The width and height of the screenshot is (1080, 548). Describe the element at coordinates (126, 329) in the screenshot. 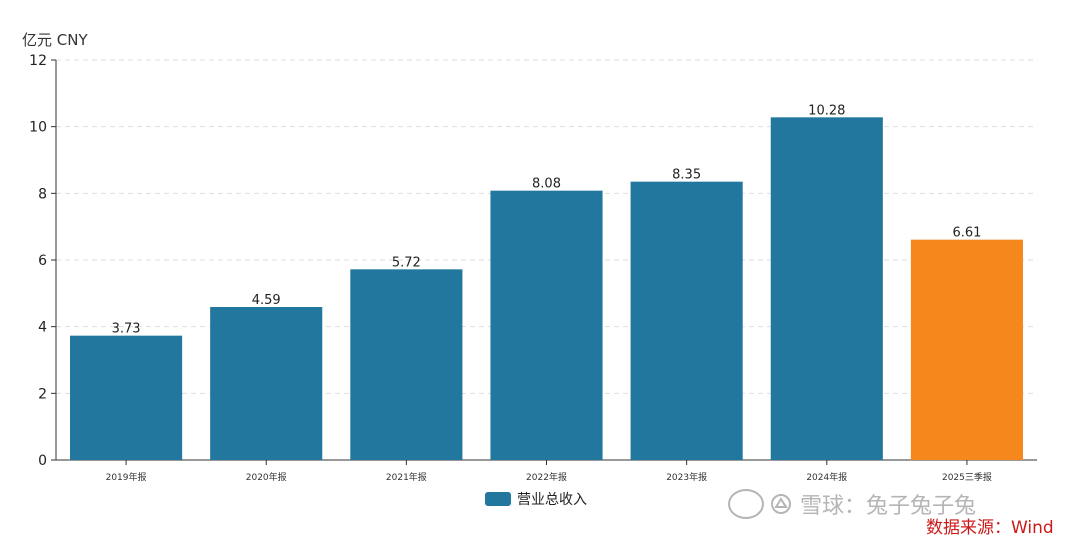

I see `bar-value-label: 3.73` at that location.